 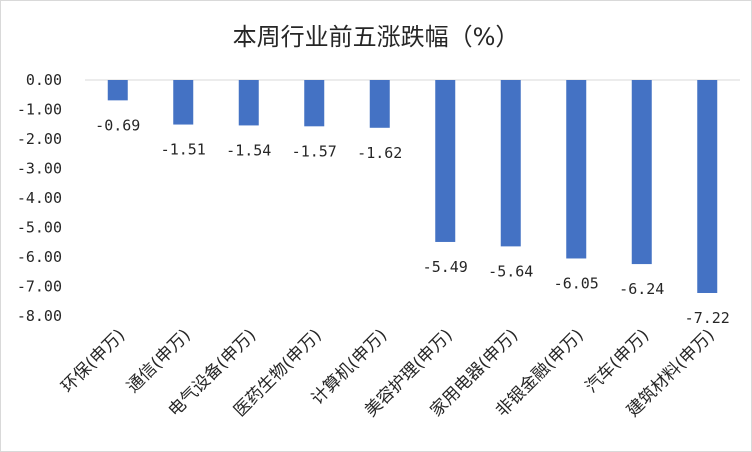 What do you see at coordinates (39, 139) in the screenshot?
I see `y-tick-label: -2.00` at bounding box center [39, 139].